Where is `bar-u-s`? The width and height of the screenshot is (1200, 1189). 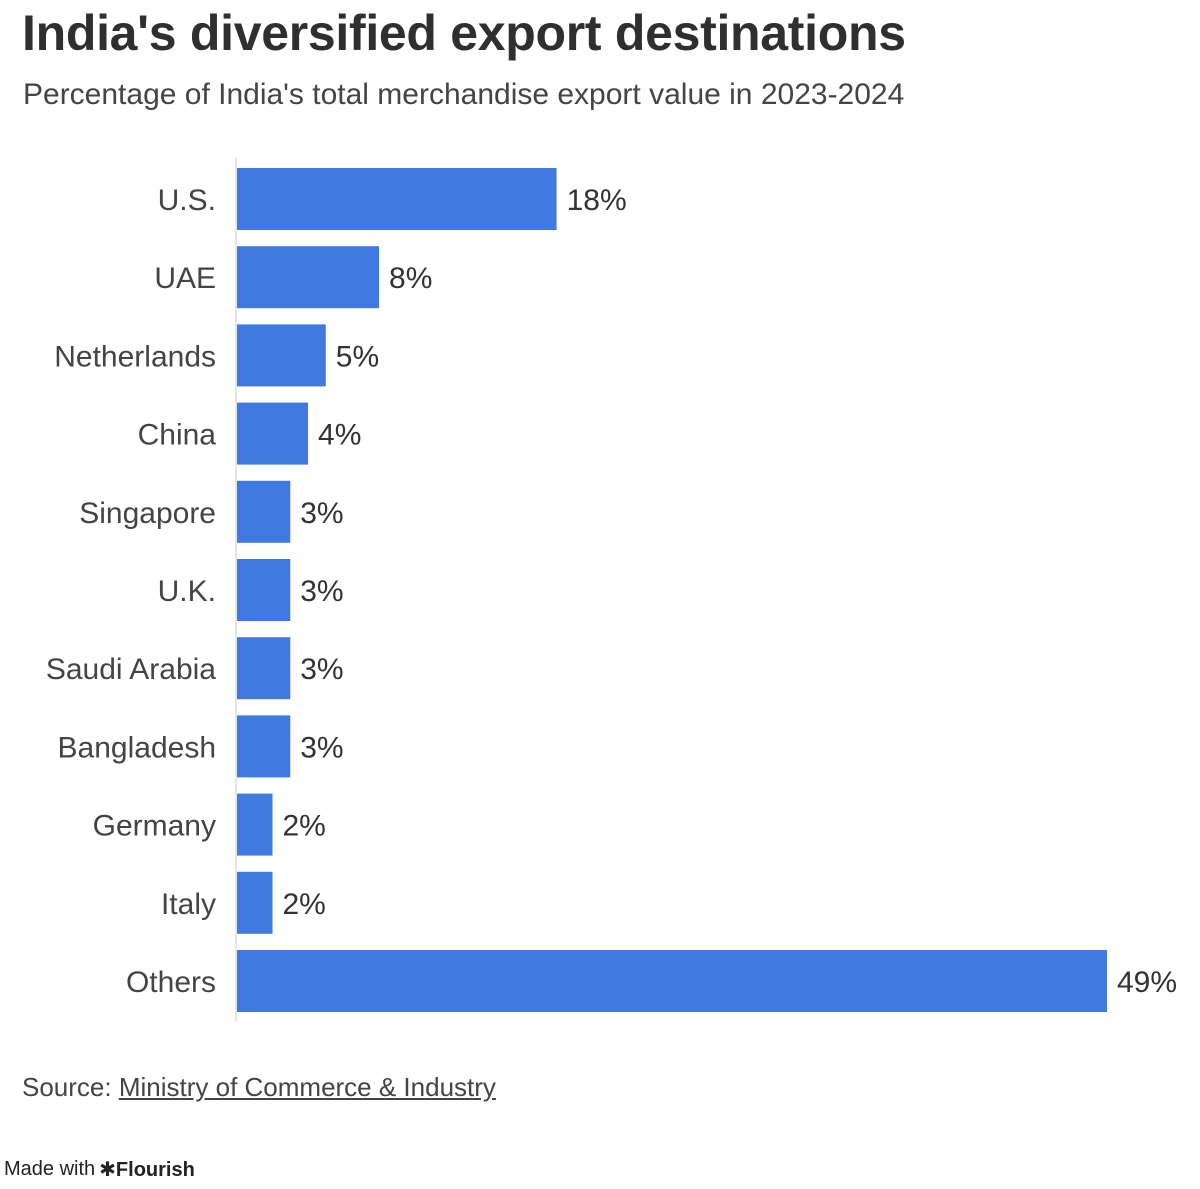 bar-u-s is located at coordinates (397, 199).